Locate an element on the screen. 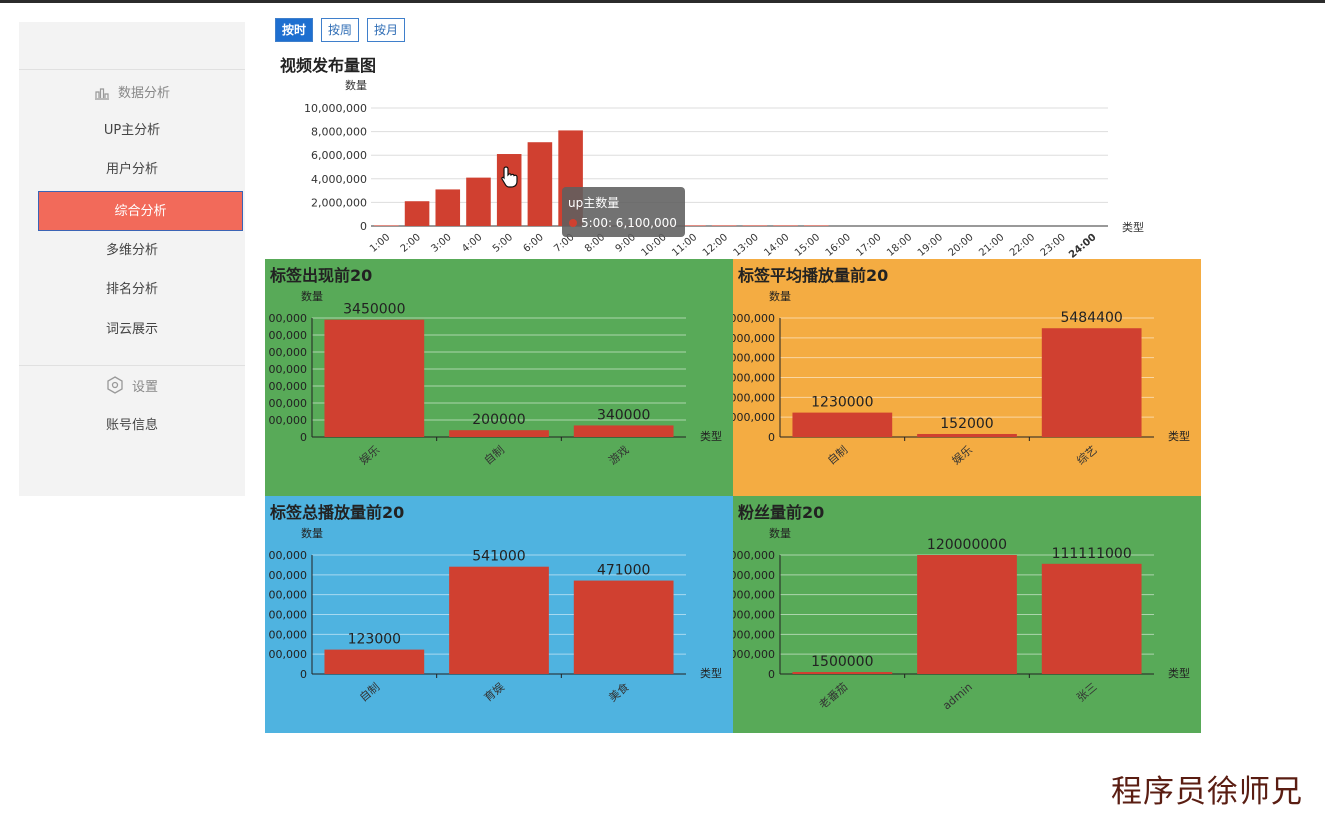 This screenshot has width=1325, height=828. by-hour-button: 按时 is located at coordinates (294, 30).